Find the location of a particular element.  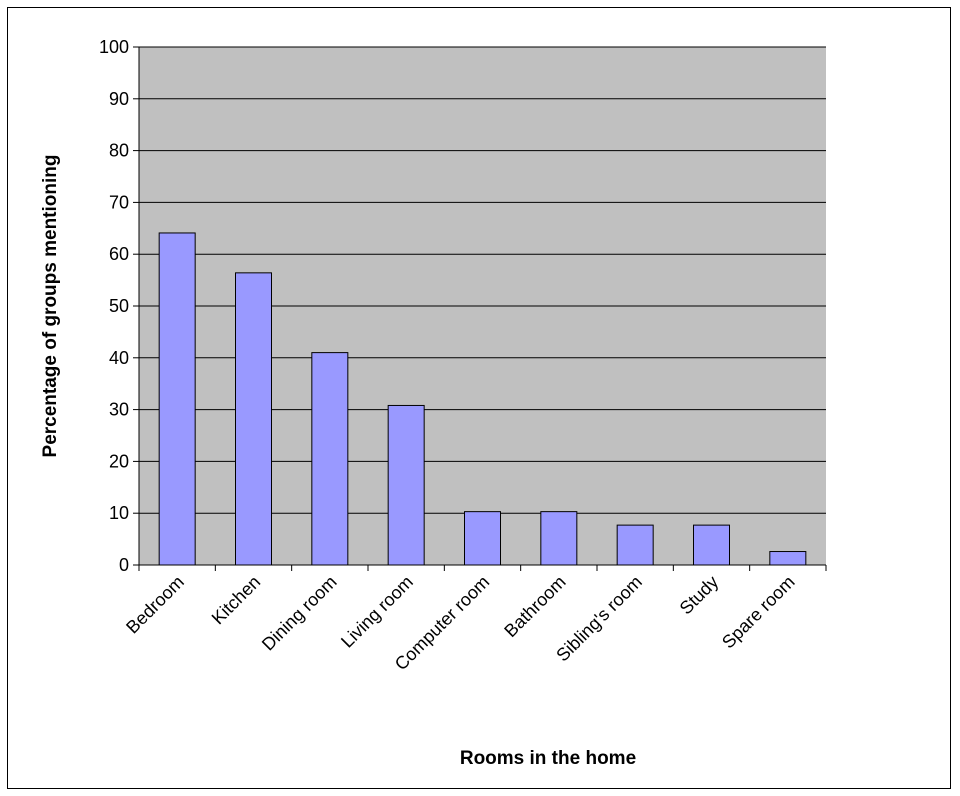

x-tick-label: Kitchen is located at coordinates (236, 600).